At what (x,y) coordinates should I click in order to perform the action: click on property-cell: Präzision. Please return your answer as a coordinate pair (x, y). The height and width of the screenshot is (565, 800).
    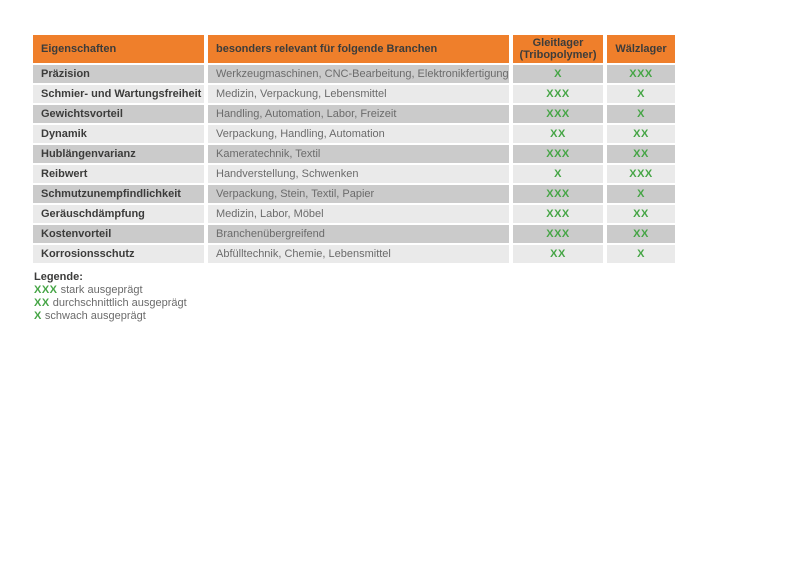
    Looking at the image, I should click on (118, 74).